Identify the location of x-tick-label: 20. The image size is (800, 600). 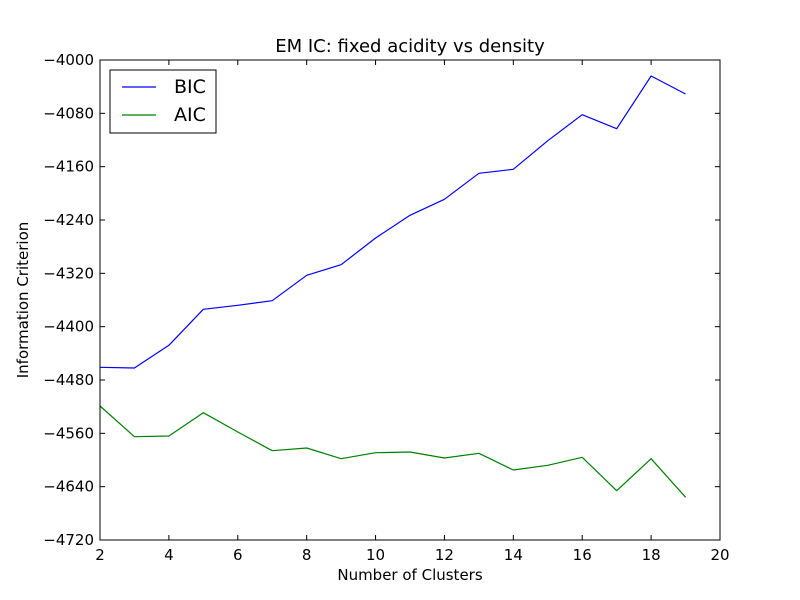
(719, 555).